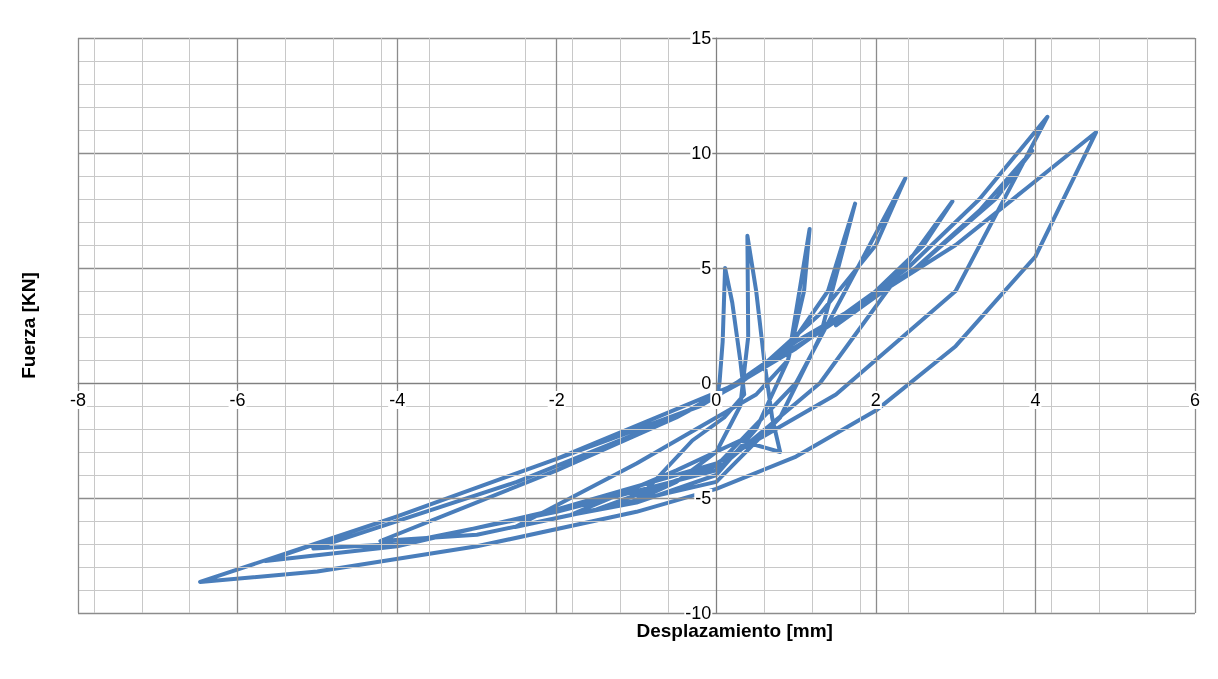 The height and width of the screenshot is (679, 1218). What do you see at coordinates (706, 268) in the screenshot?
I see `y-tick-label: 5` at bounding box center [706, 268].